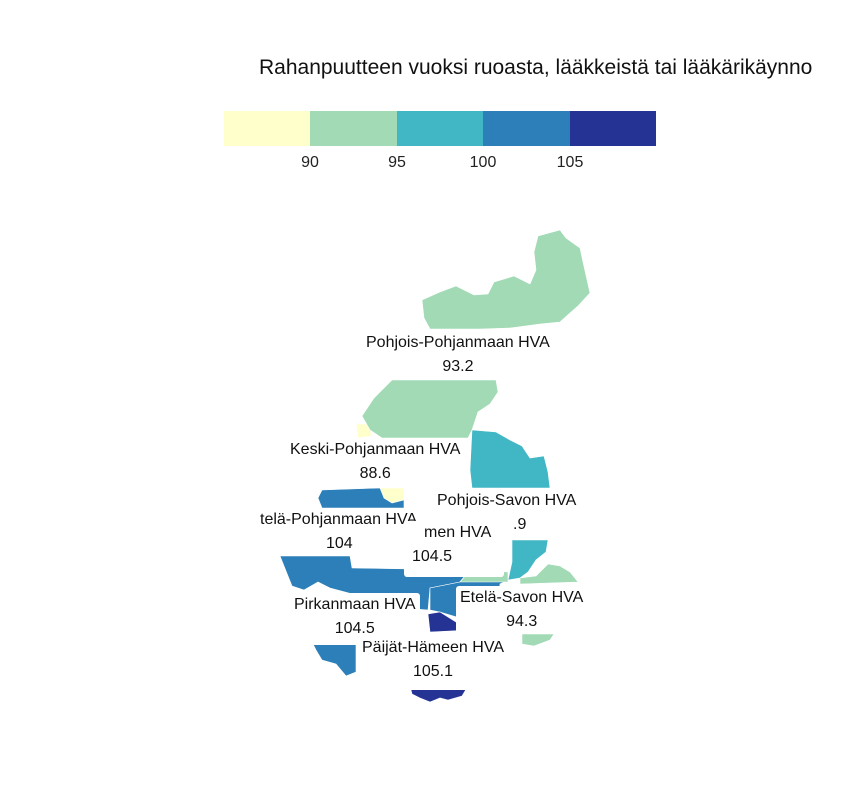 This screenshot has height=792, width=864. Describe the element at coordinates (522, 621) in the screenshot. I see `region-value: 94.3` at that location.